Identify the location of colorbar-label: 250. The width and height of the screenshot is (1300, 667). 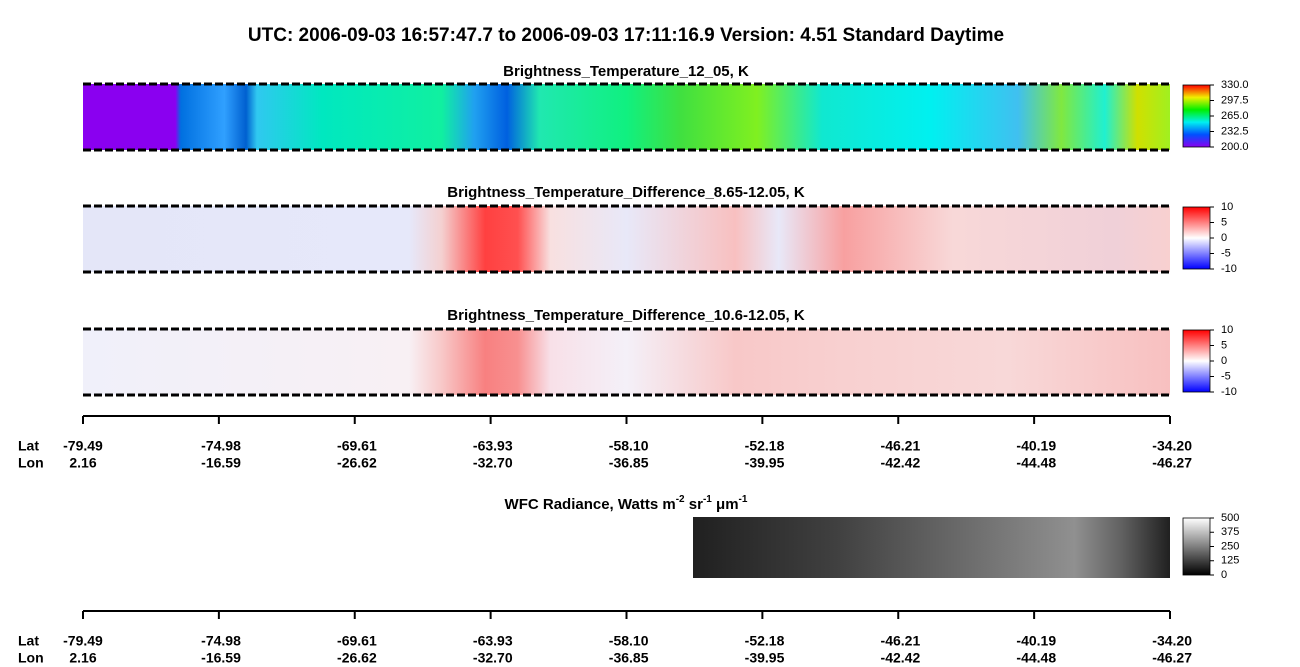
(1230, 546).